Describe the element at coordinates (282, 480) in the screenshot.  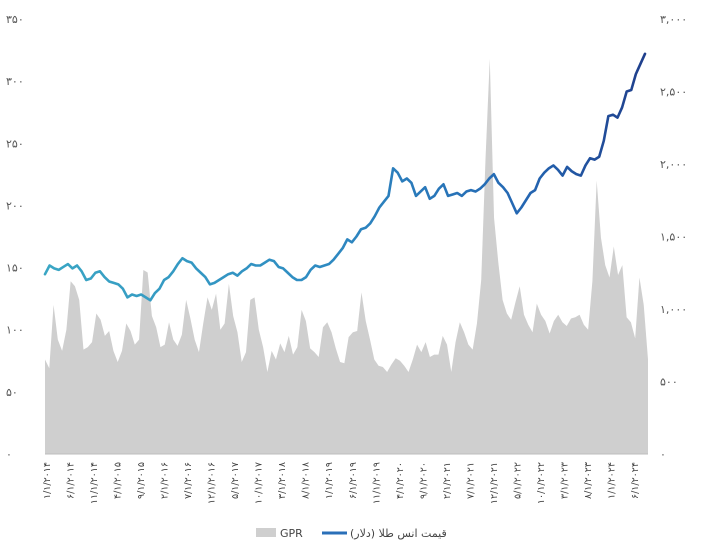
I see `x-tick-label: ۳/۱/۲۰۱۸` at that location.